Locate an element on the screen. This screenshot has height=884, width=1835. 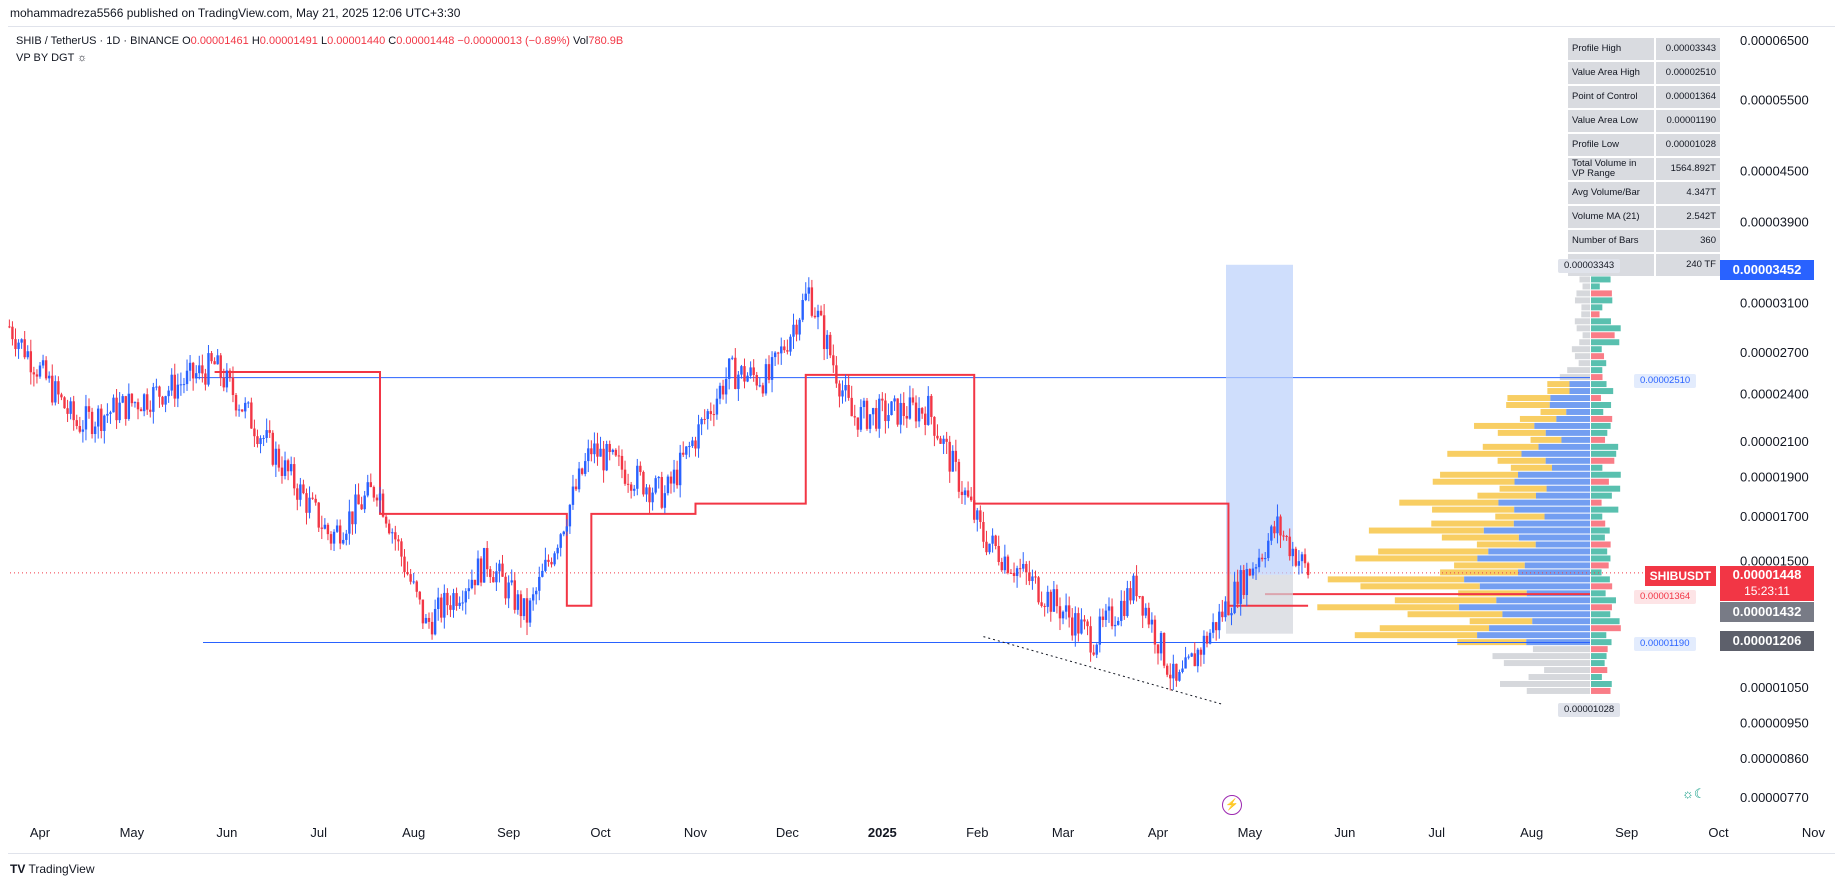
x-tick-label: May is located at coordinates (1250, 832).